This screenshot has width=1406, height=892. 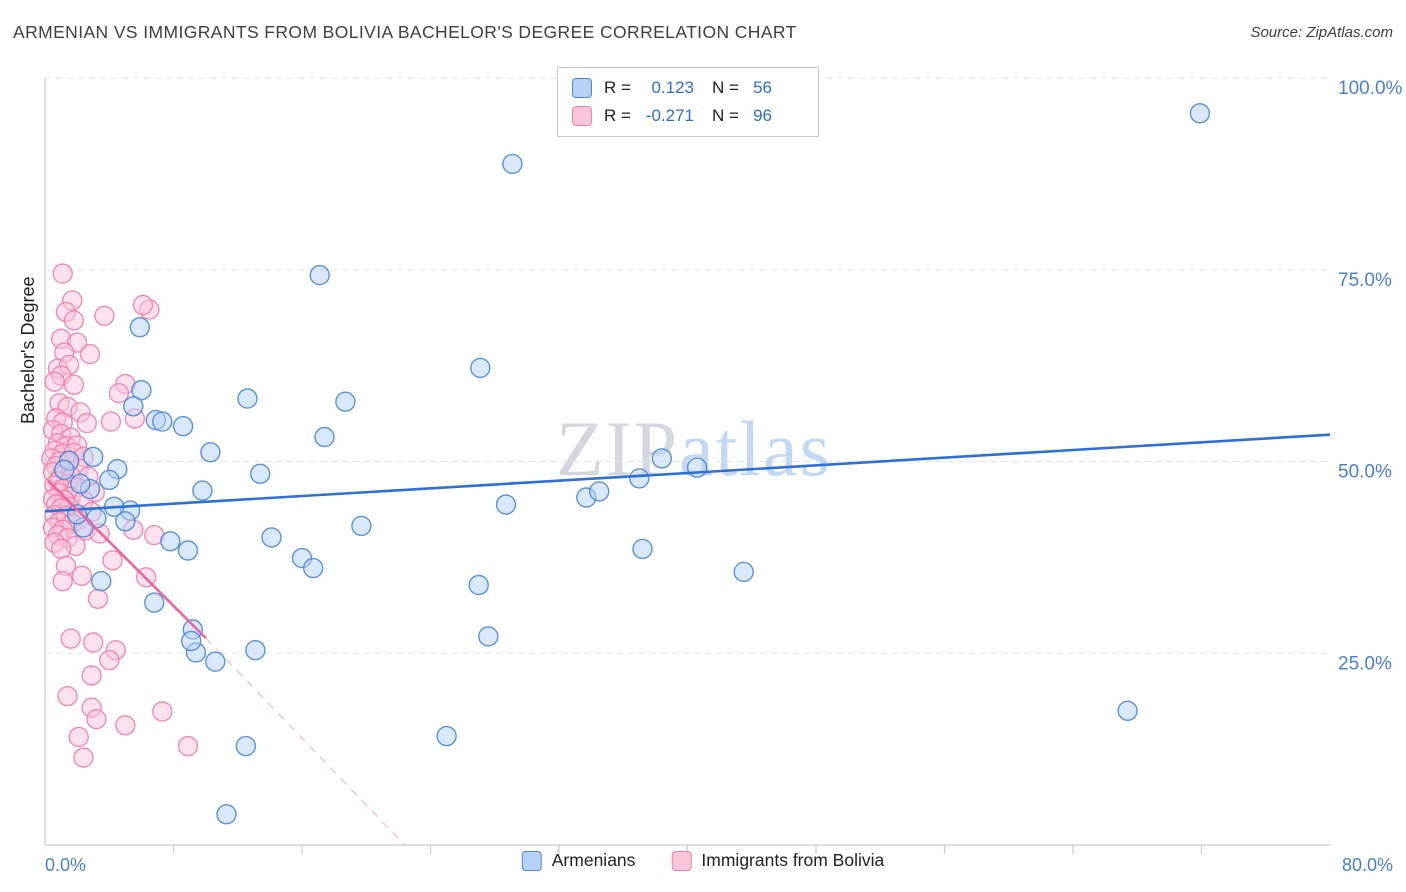 I want to click on series-legend: Armenians Immigrants from Bolivia, so click(x=702, y=860).